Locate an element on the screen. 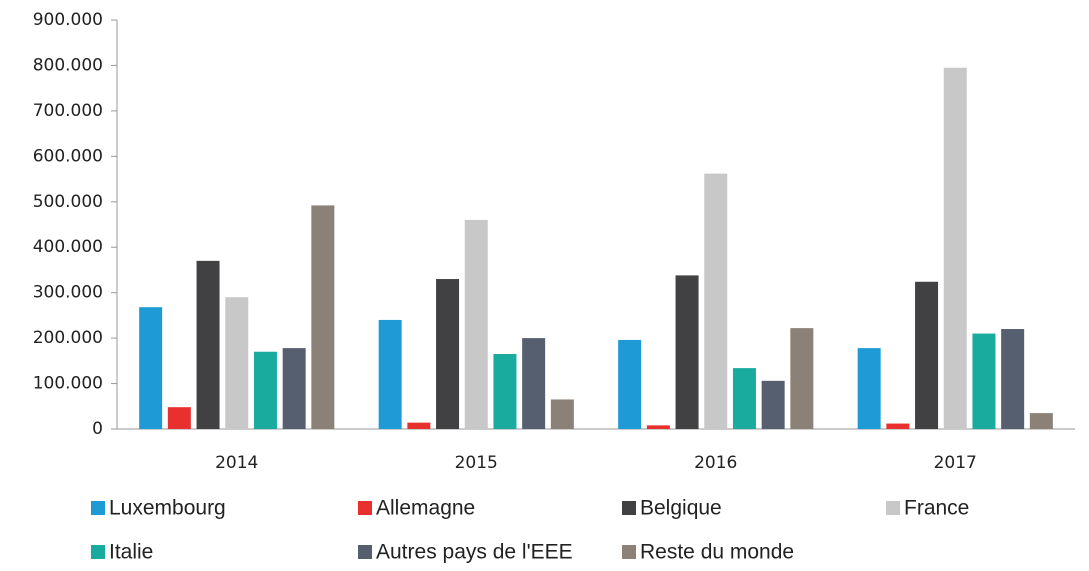 This screenshot has width=1089, height=571. y-tick-label: 300.000 is located at coordinates (68, 293).